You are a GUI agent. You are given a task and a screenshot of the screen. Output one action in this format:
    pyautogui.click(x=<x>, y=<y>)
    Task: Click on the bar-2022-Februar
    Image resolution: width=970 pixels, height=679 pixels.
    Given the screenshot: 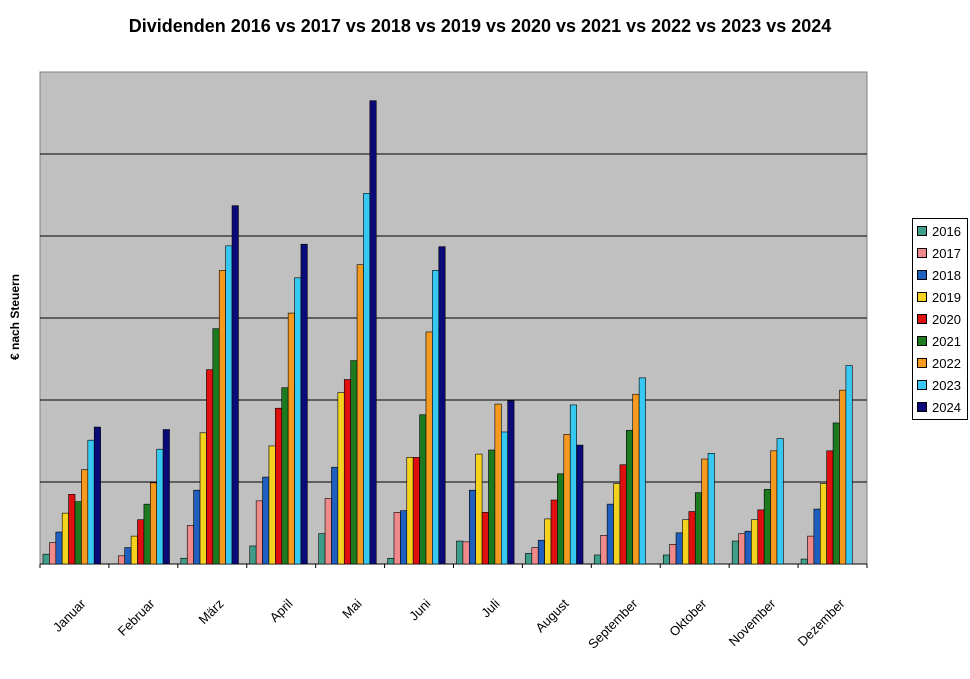 What is the action you would take?
    pyautogui.click(x=154, y=523)
    